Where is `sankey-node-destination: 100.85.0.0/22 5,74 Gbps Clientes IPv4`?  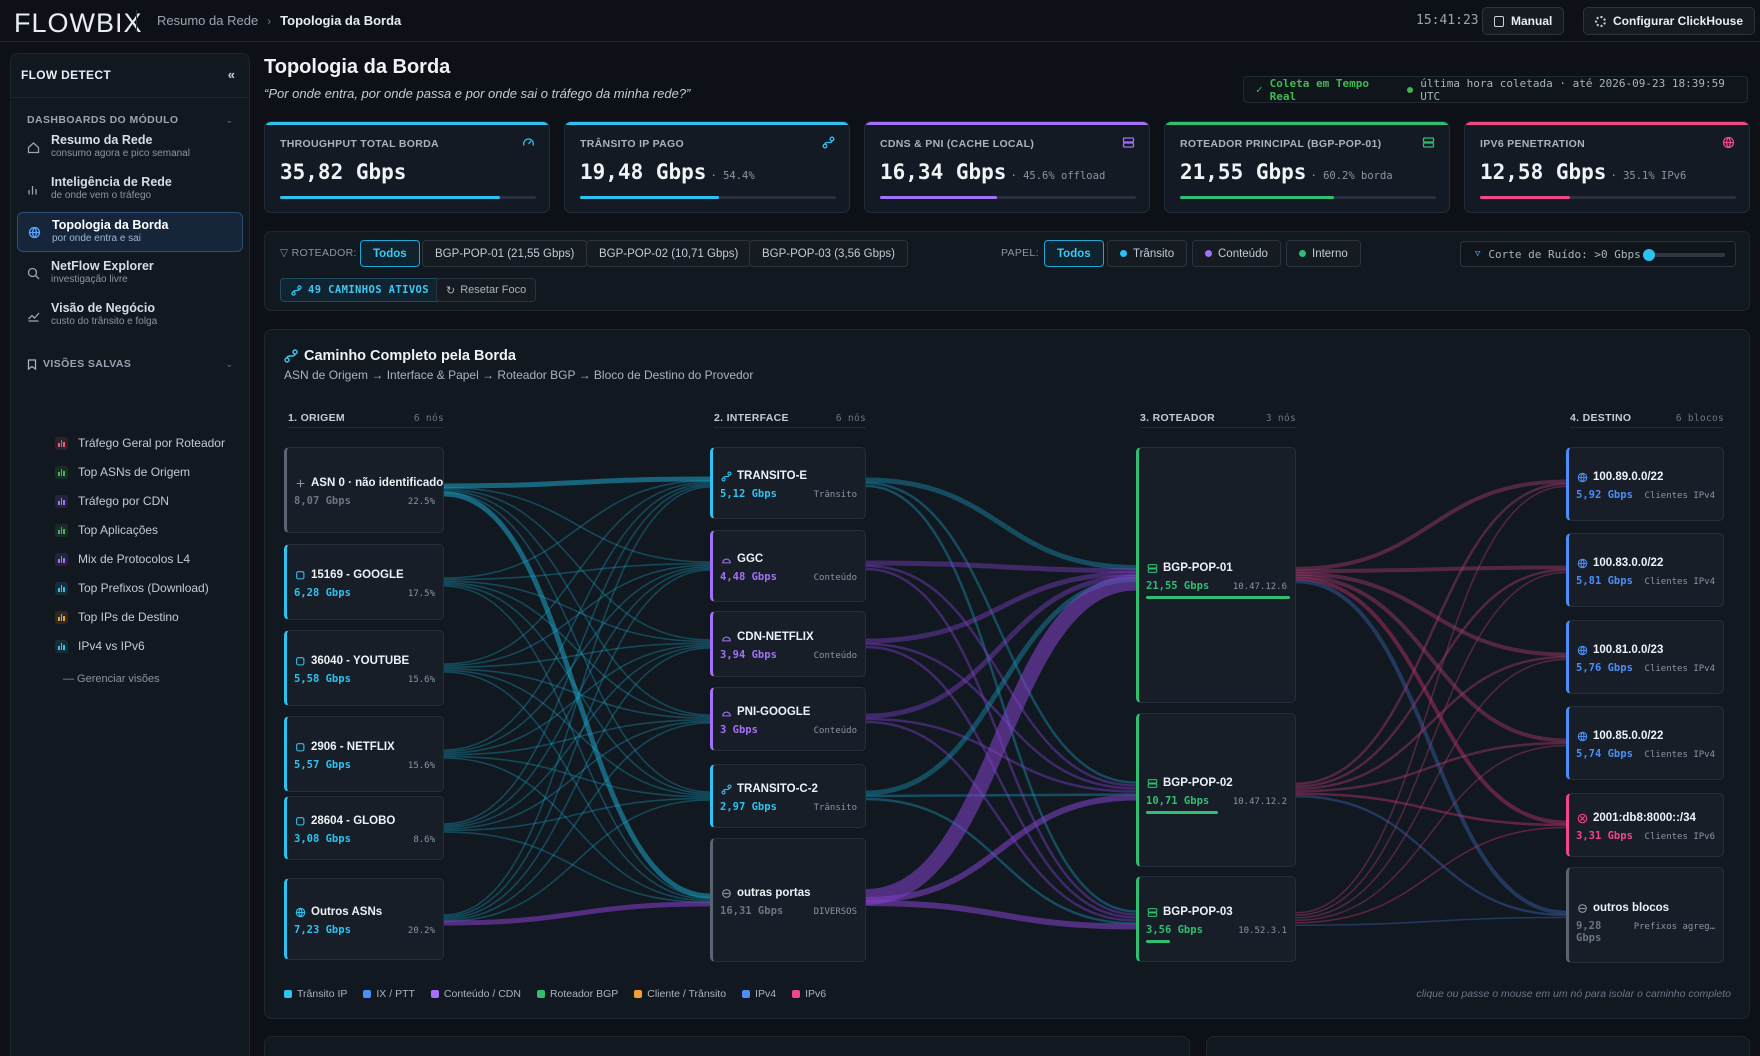 sankey-node-destination: 100.85.0.0/22 5,74 Gbps Clientes IPv4 is located at coordinates (1645, 743).